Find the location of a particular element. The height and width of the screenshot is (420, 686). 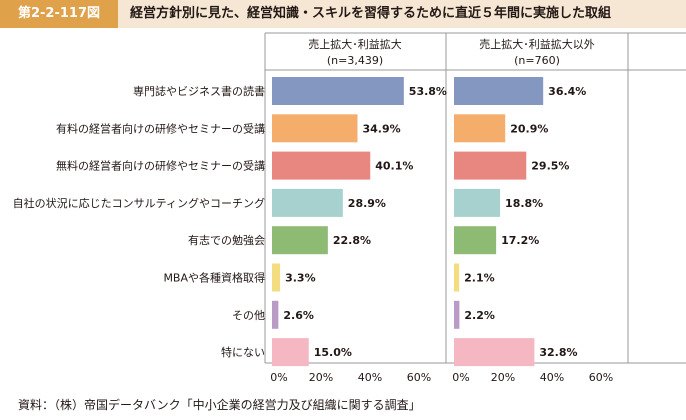

category-label: 有志での勉強会 is located at coordinates (226, 240).